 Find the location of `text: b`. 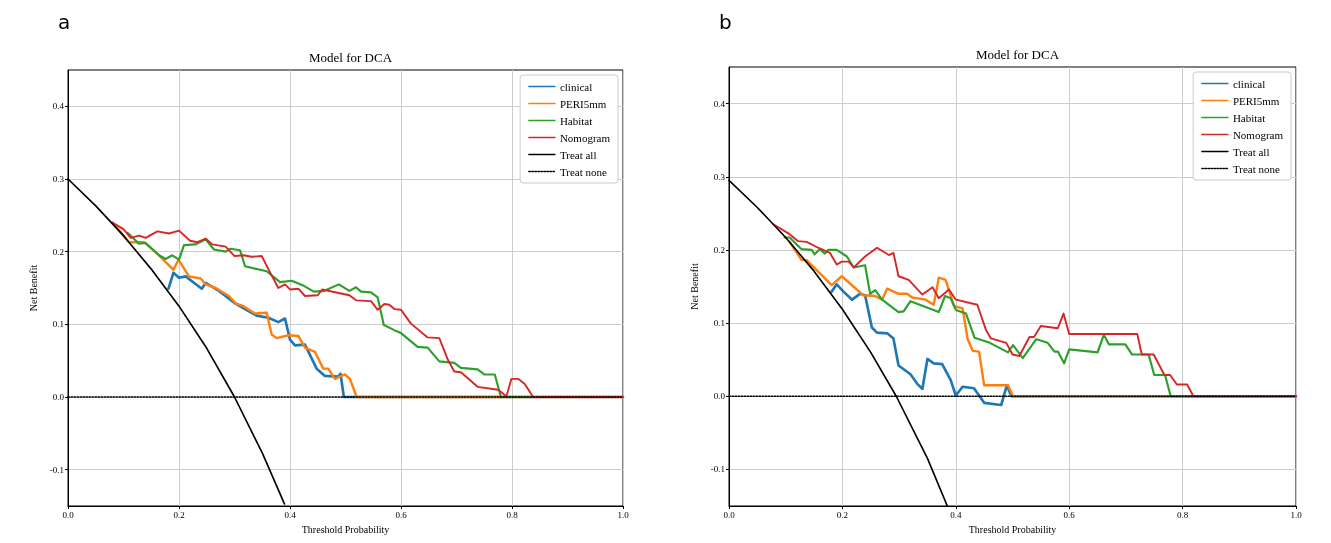

text: b is located at coordinates (725, 22).